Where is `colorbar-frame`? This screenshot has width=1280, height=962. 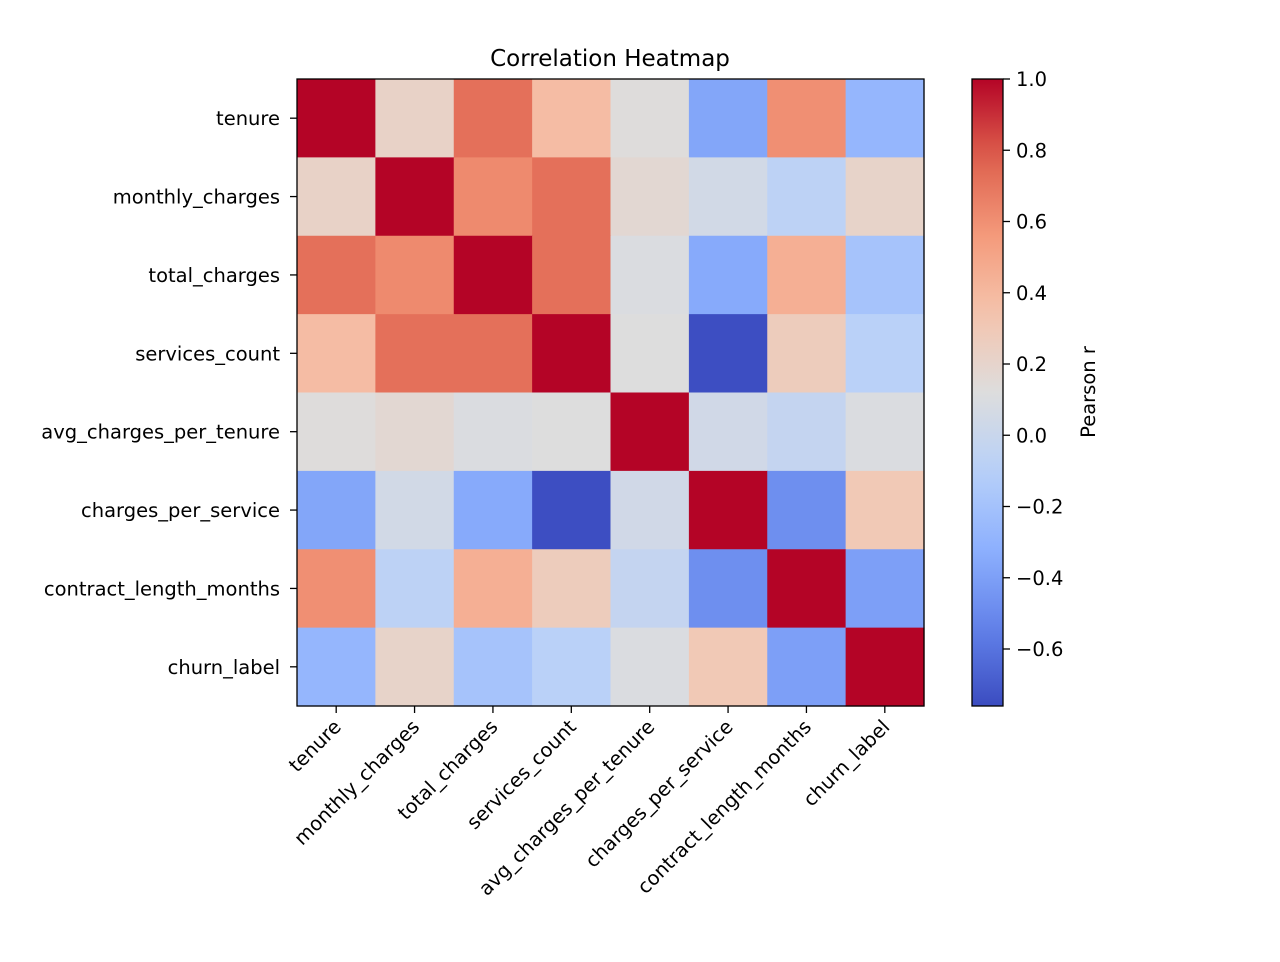 colorbar-frame is located at coordinates (987, 392).